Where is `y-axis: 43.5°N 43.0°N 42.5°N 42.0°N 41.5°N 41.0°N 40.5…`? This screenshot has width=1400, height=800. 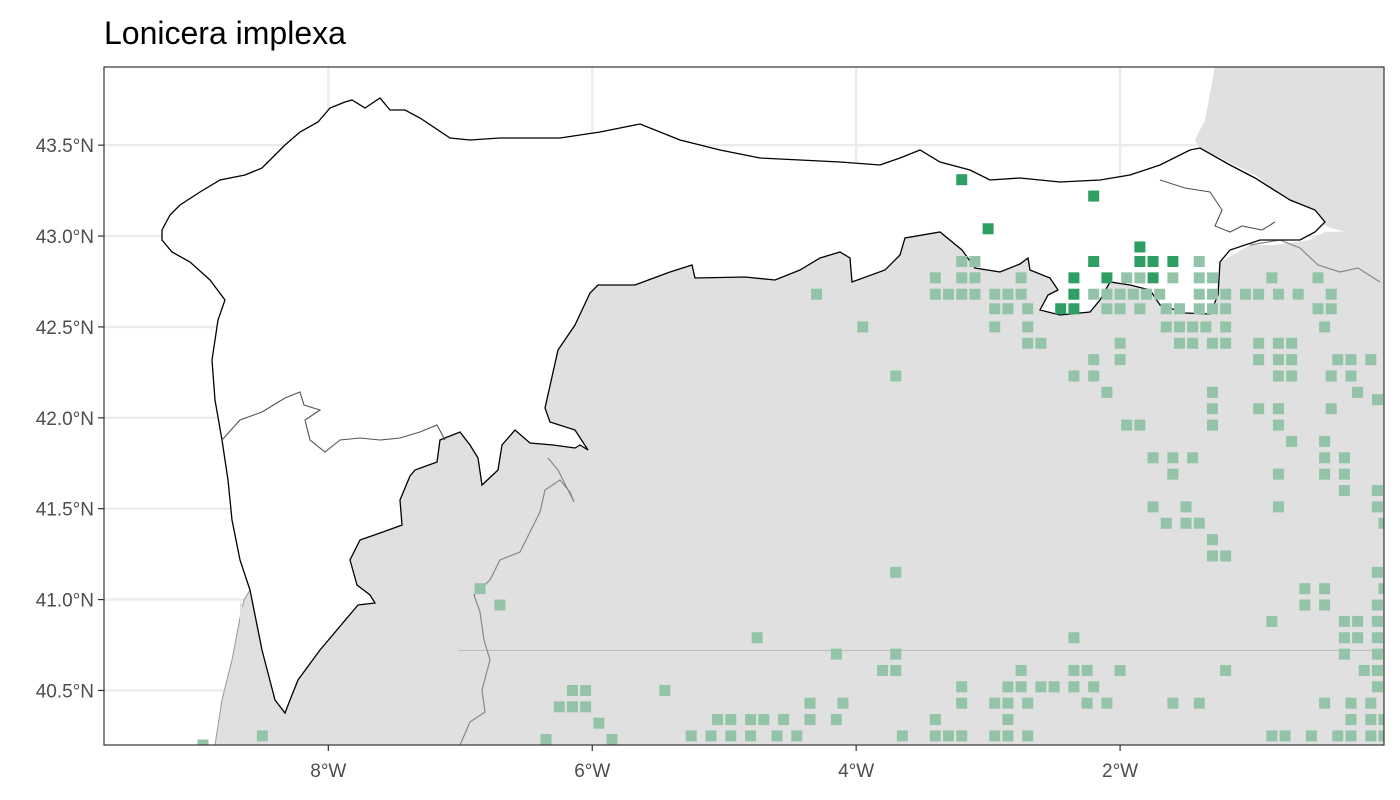 y-axis: 43.5°N 43.0°N 42.5°N 42.0°N 41.5°N 41.0°N 40.5… is located at coordinates (70, 419).